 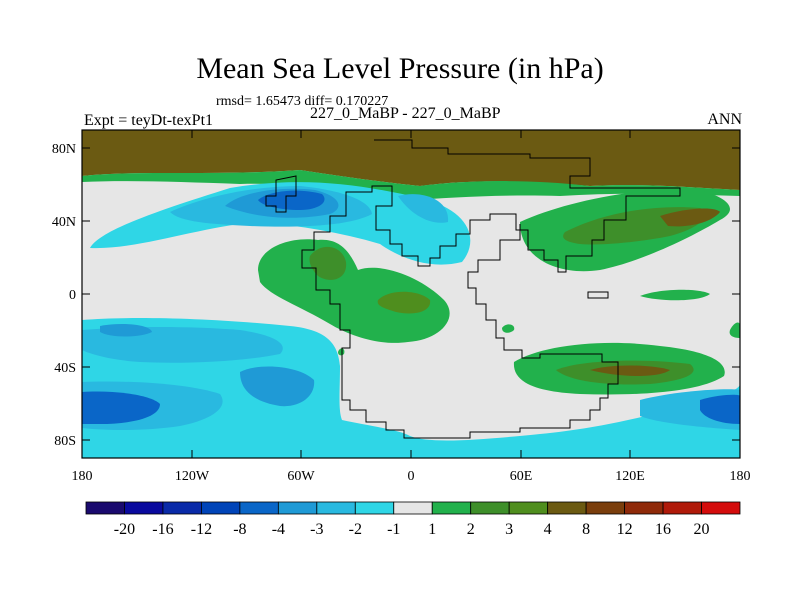 What do you see at coordinates (471, 529) in the screenshot?
I see `colorbar-label: 2` at bounding box center [471, 529].